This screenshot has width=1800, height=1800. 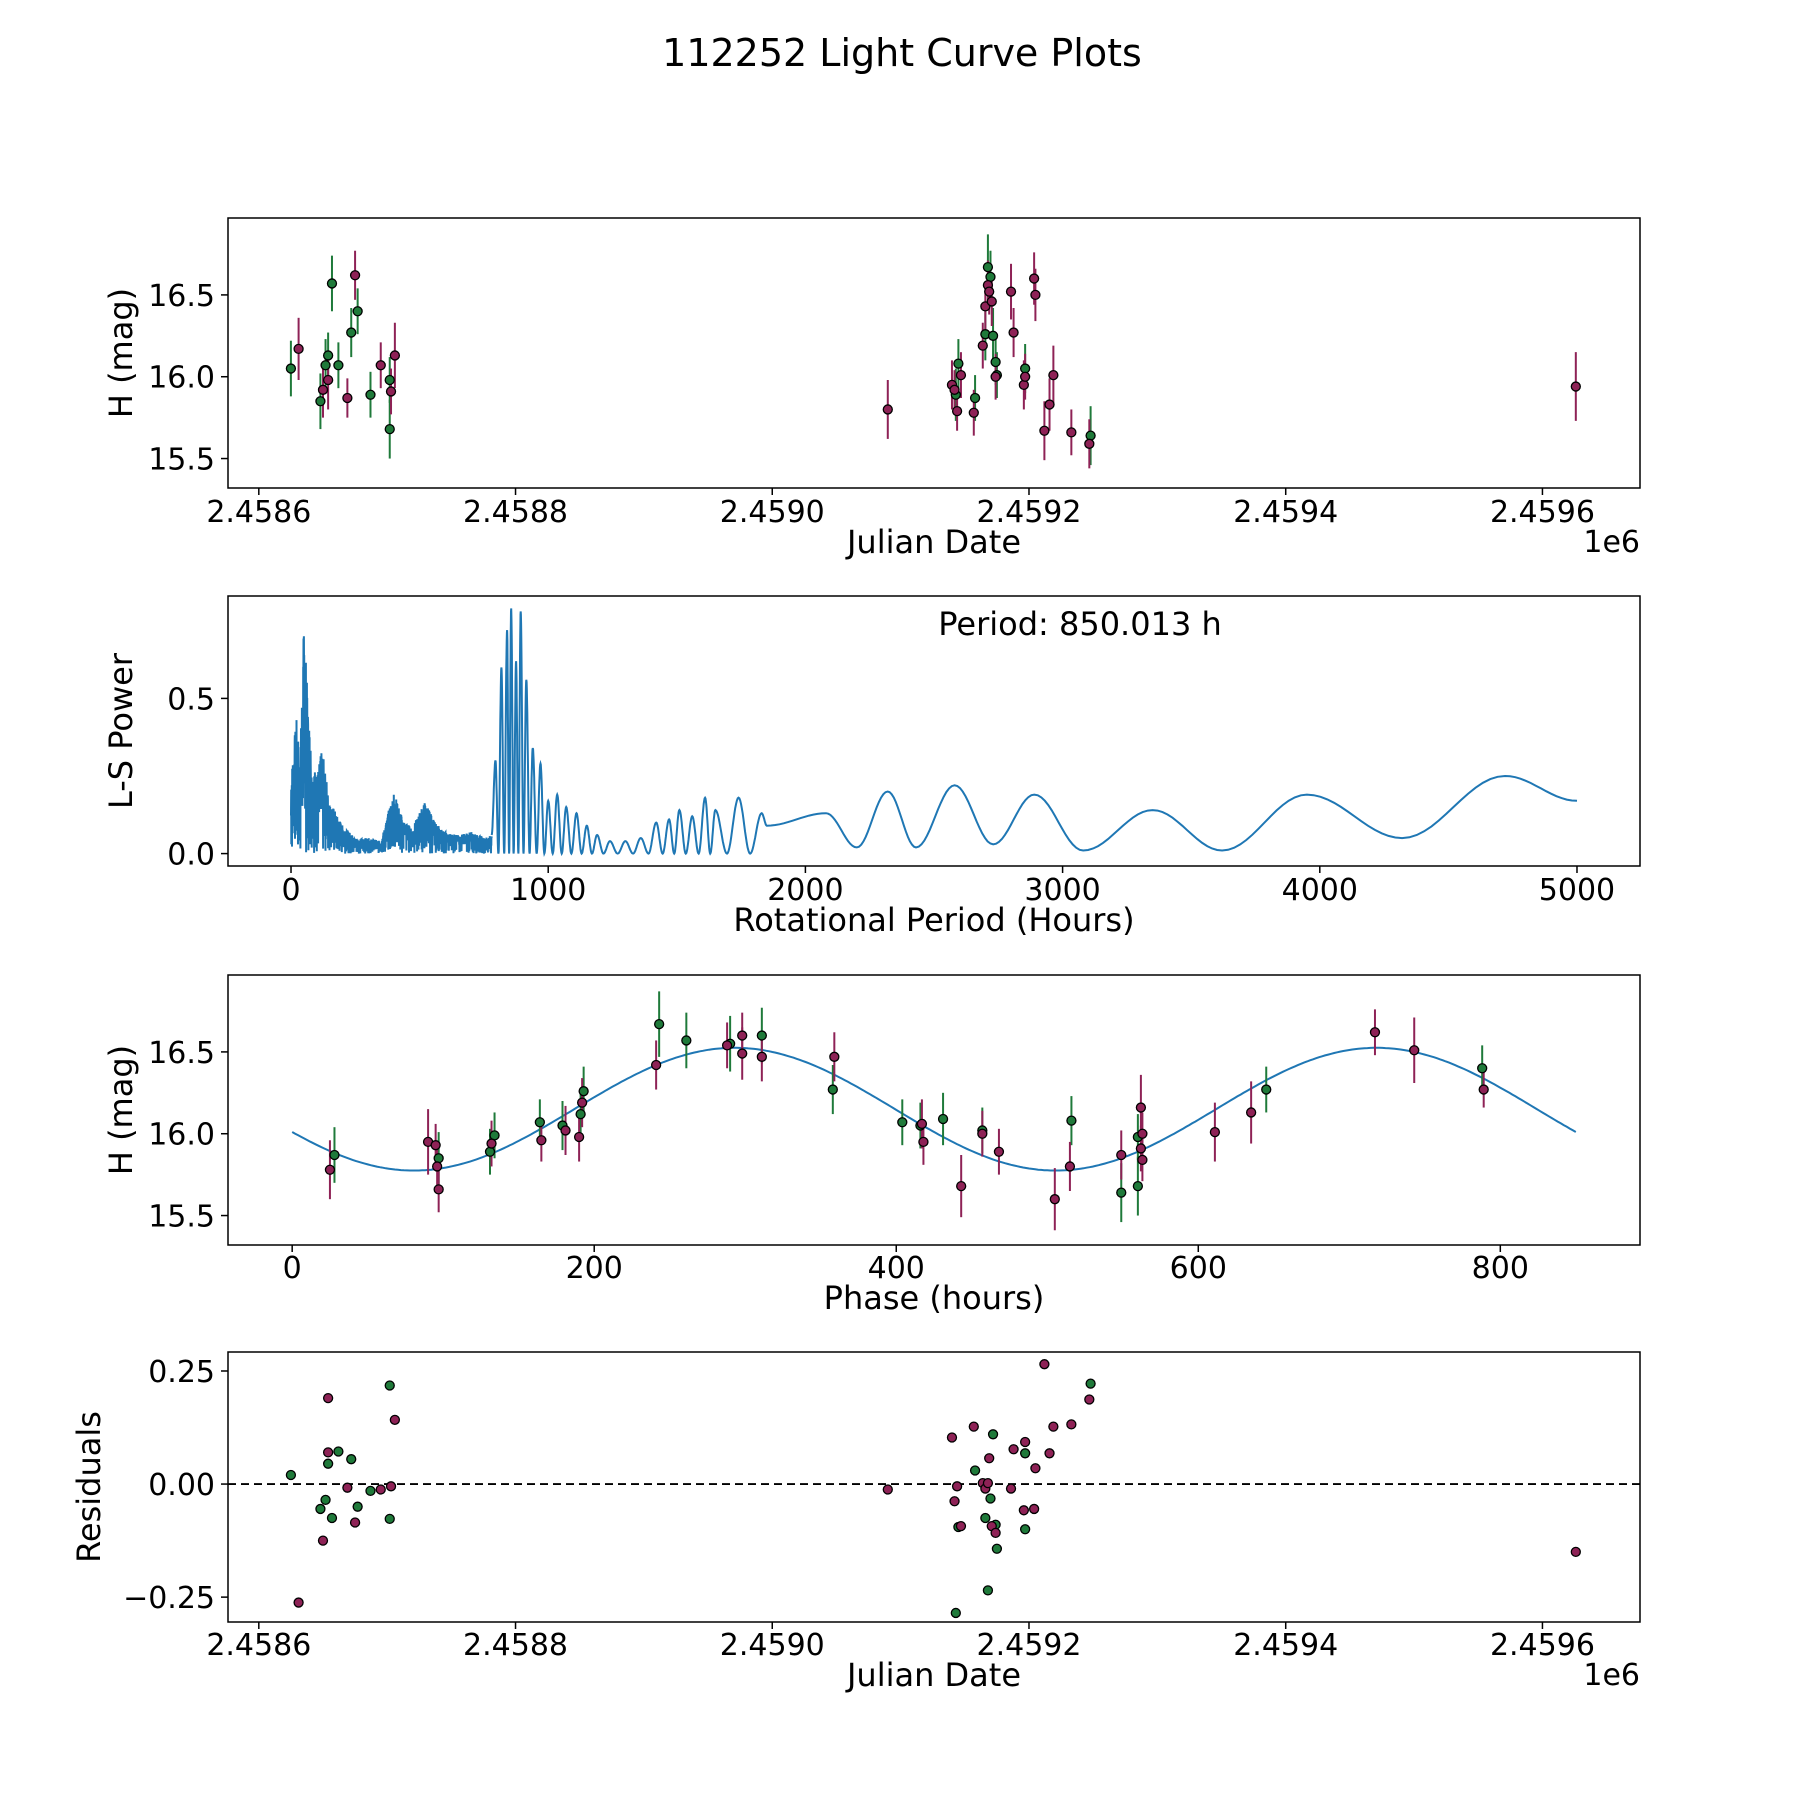 I want to click on phased-xtick-label: 800, so click(x=1500, y=1268).